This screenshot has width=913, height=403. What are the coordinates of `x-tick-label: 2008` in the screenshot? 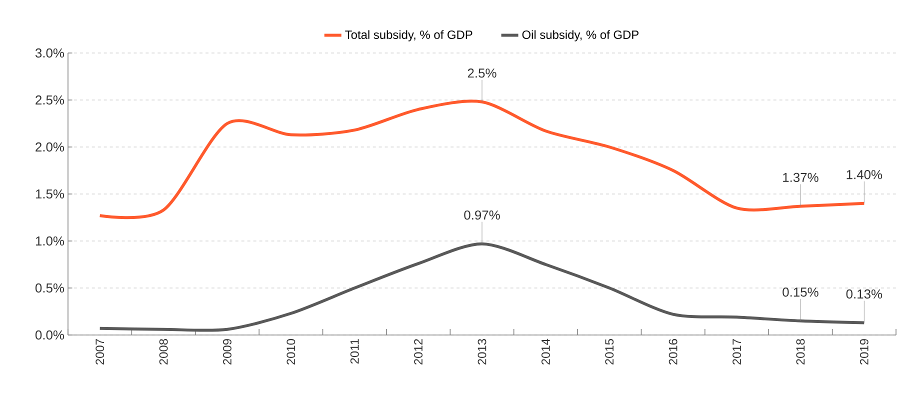 It's located at (163, 352).